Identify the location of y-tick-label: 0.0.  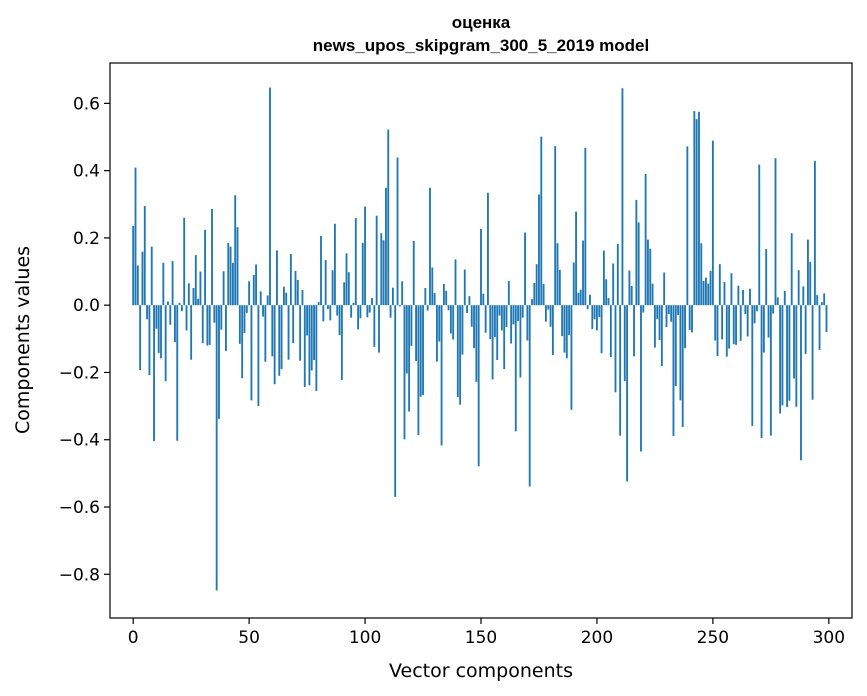
(86, 306).